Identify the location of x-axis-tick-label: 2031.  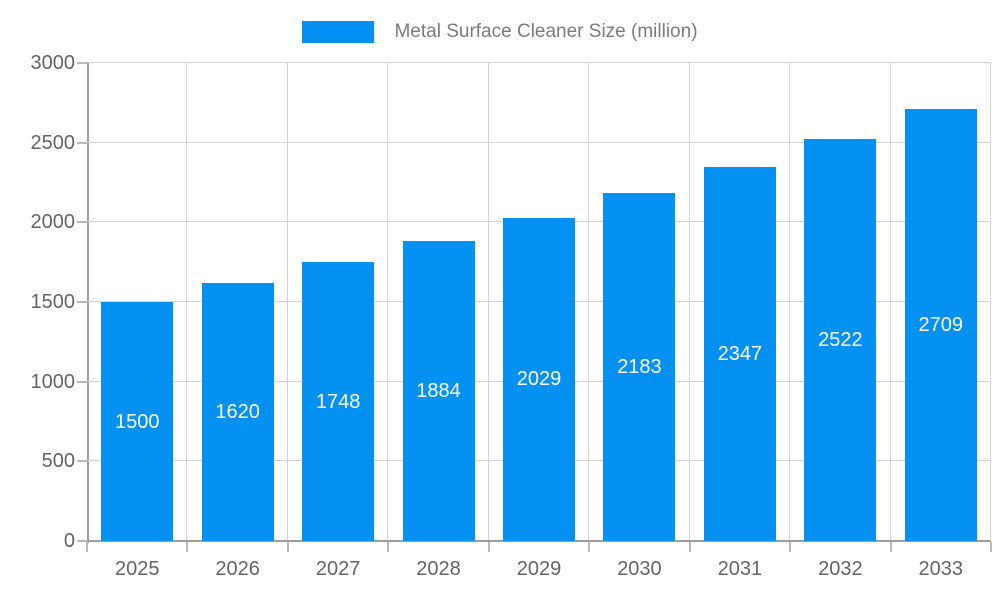
(740, 569).